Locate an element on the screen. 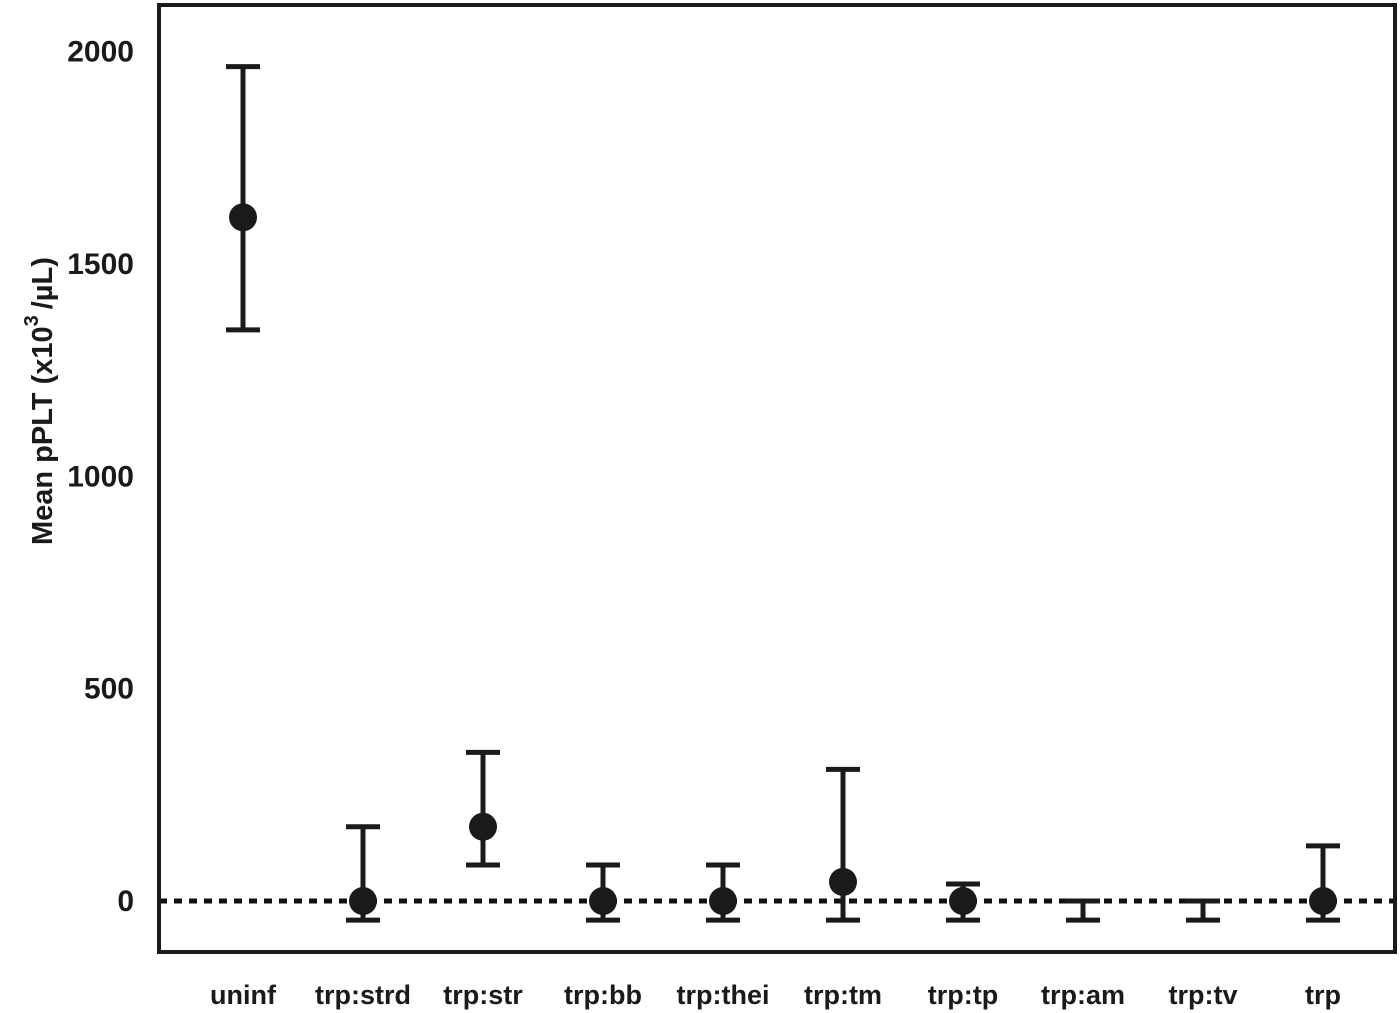 The image size is (1400, 1013). y-axis-label: Mean pPLT (x103/µL) is located at coordinates (40, 401).